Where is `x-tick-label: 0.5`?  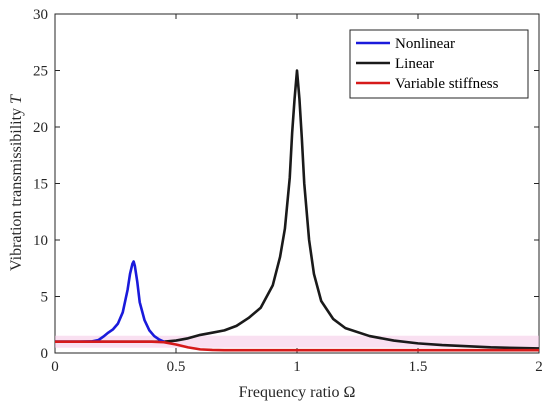
x-tick-label: 0.5 is located at coordinates (176, 367).